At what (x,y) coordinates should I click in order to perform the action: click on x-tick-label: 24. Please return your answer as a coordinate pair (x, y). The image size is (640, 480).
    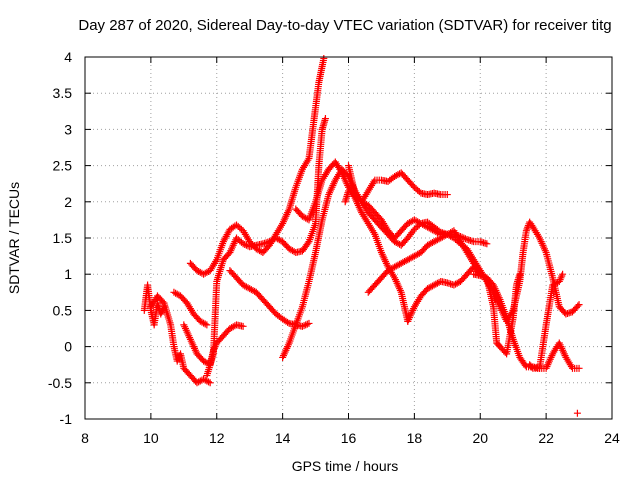
    Looking at the image, I should click on (612, 438).